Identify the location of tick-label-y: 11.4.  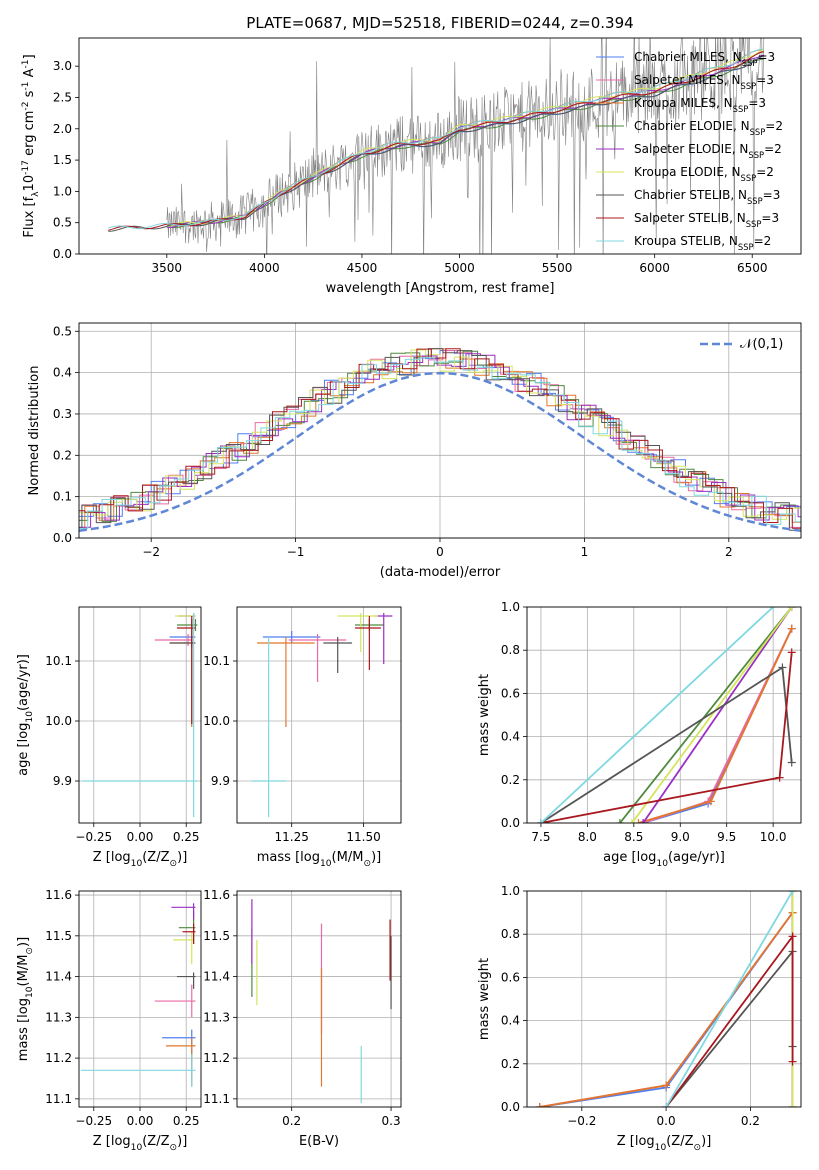
(216, 977).